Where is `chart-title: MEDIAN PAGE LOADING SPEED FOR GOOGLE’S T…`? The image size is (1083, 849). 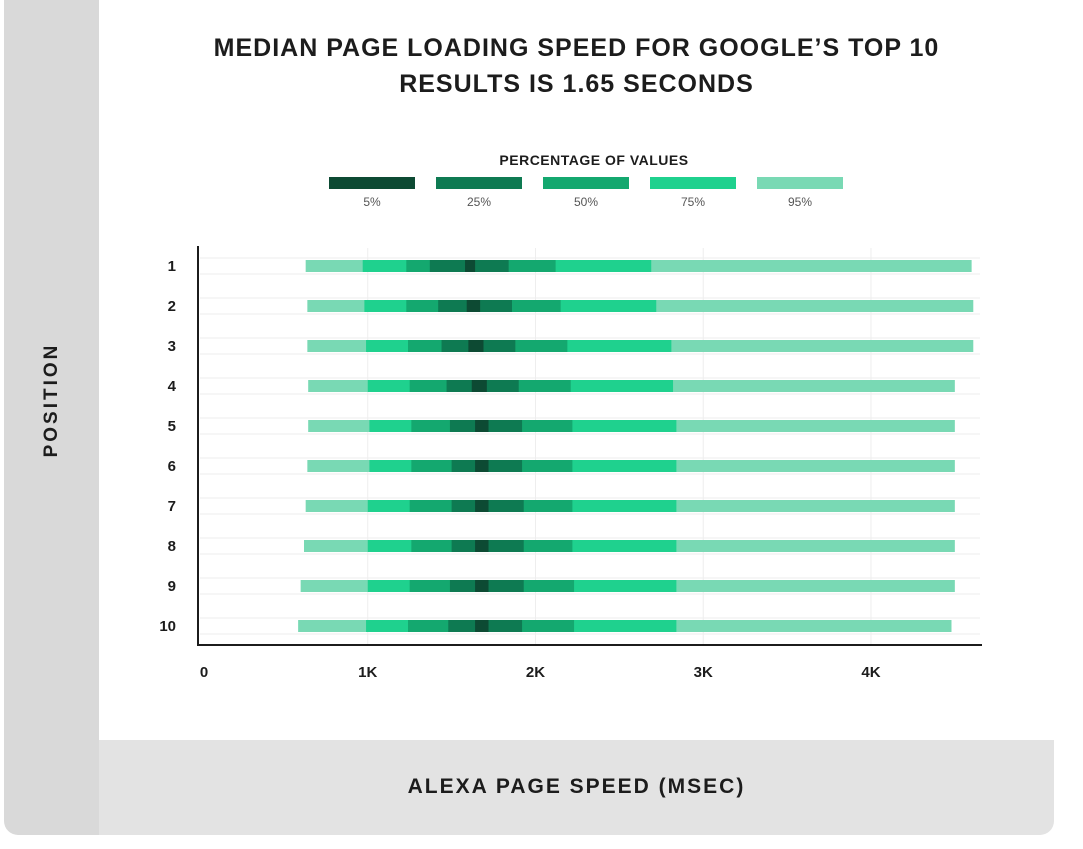
chart-title: MEDIAN PAGE LOADING SPEED FOR GOOGLE’S T… is located at coordinates (576, 66).